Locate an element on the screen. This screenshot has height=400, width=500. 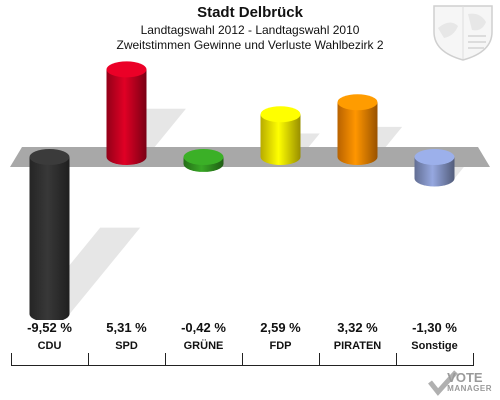
category-label: FDP is located at coordinates (280, 346).